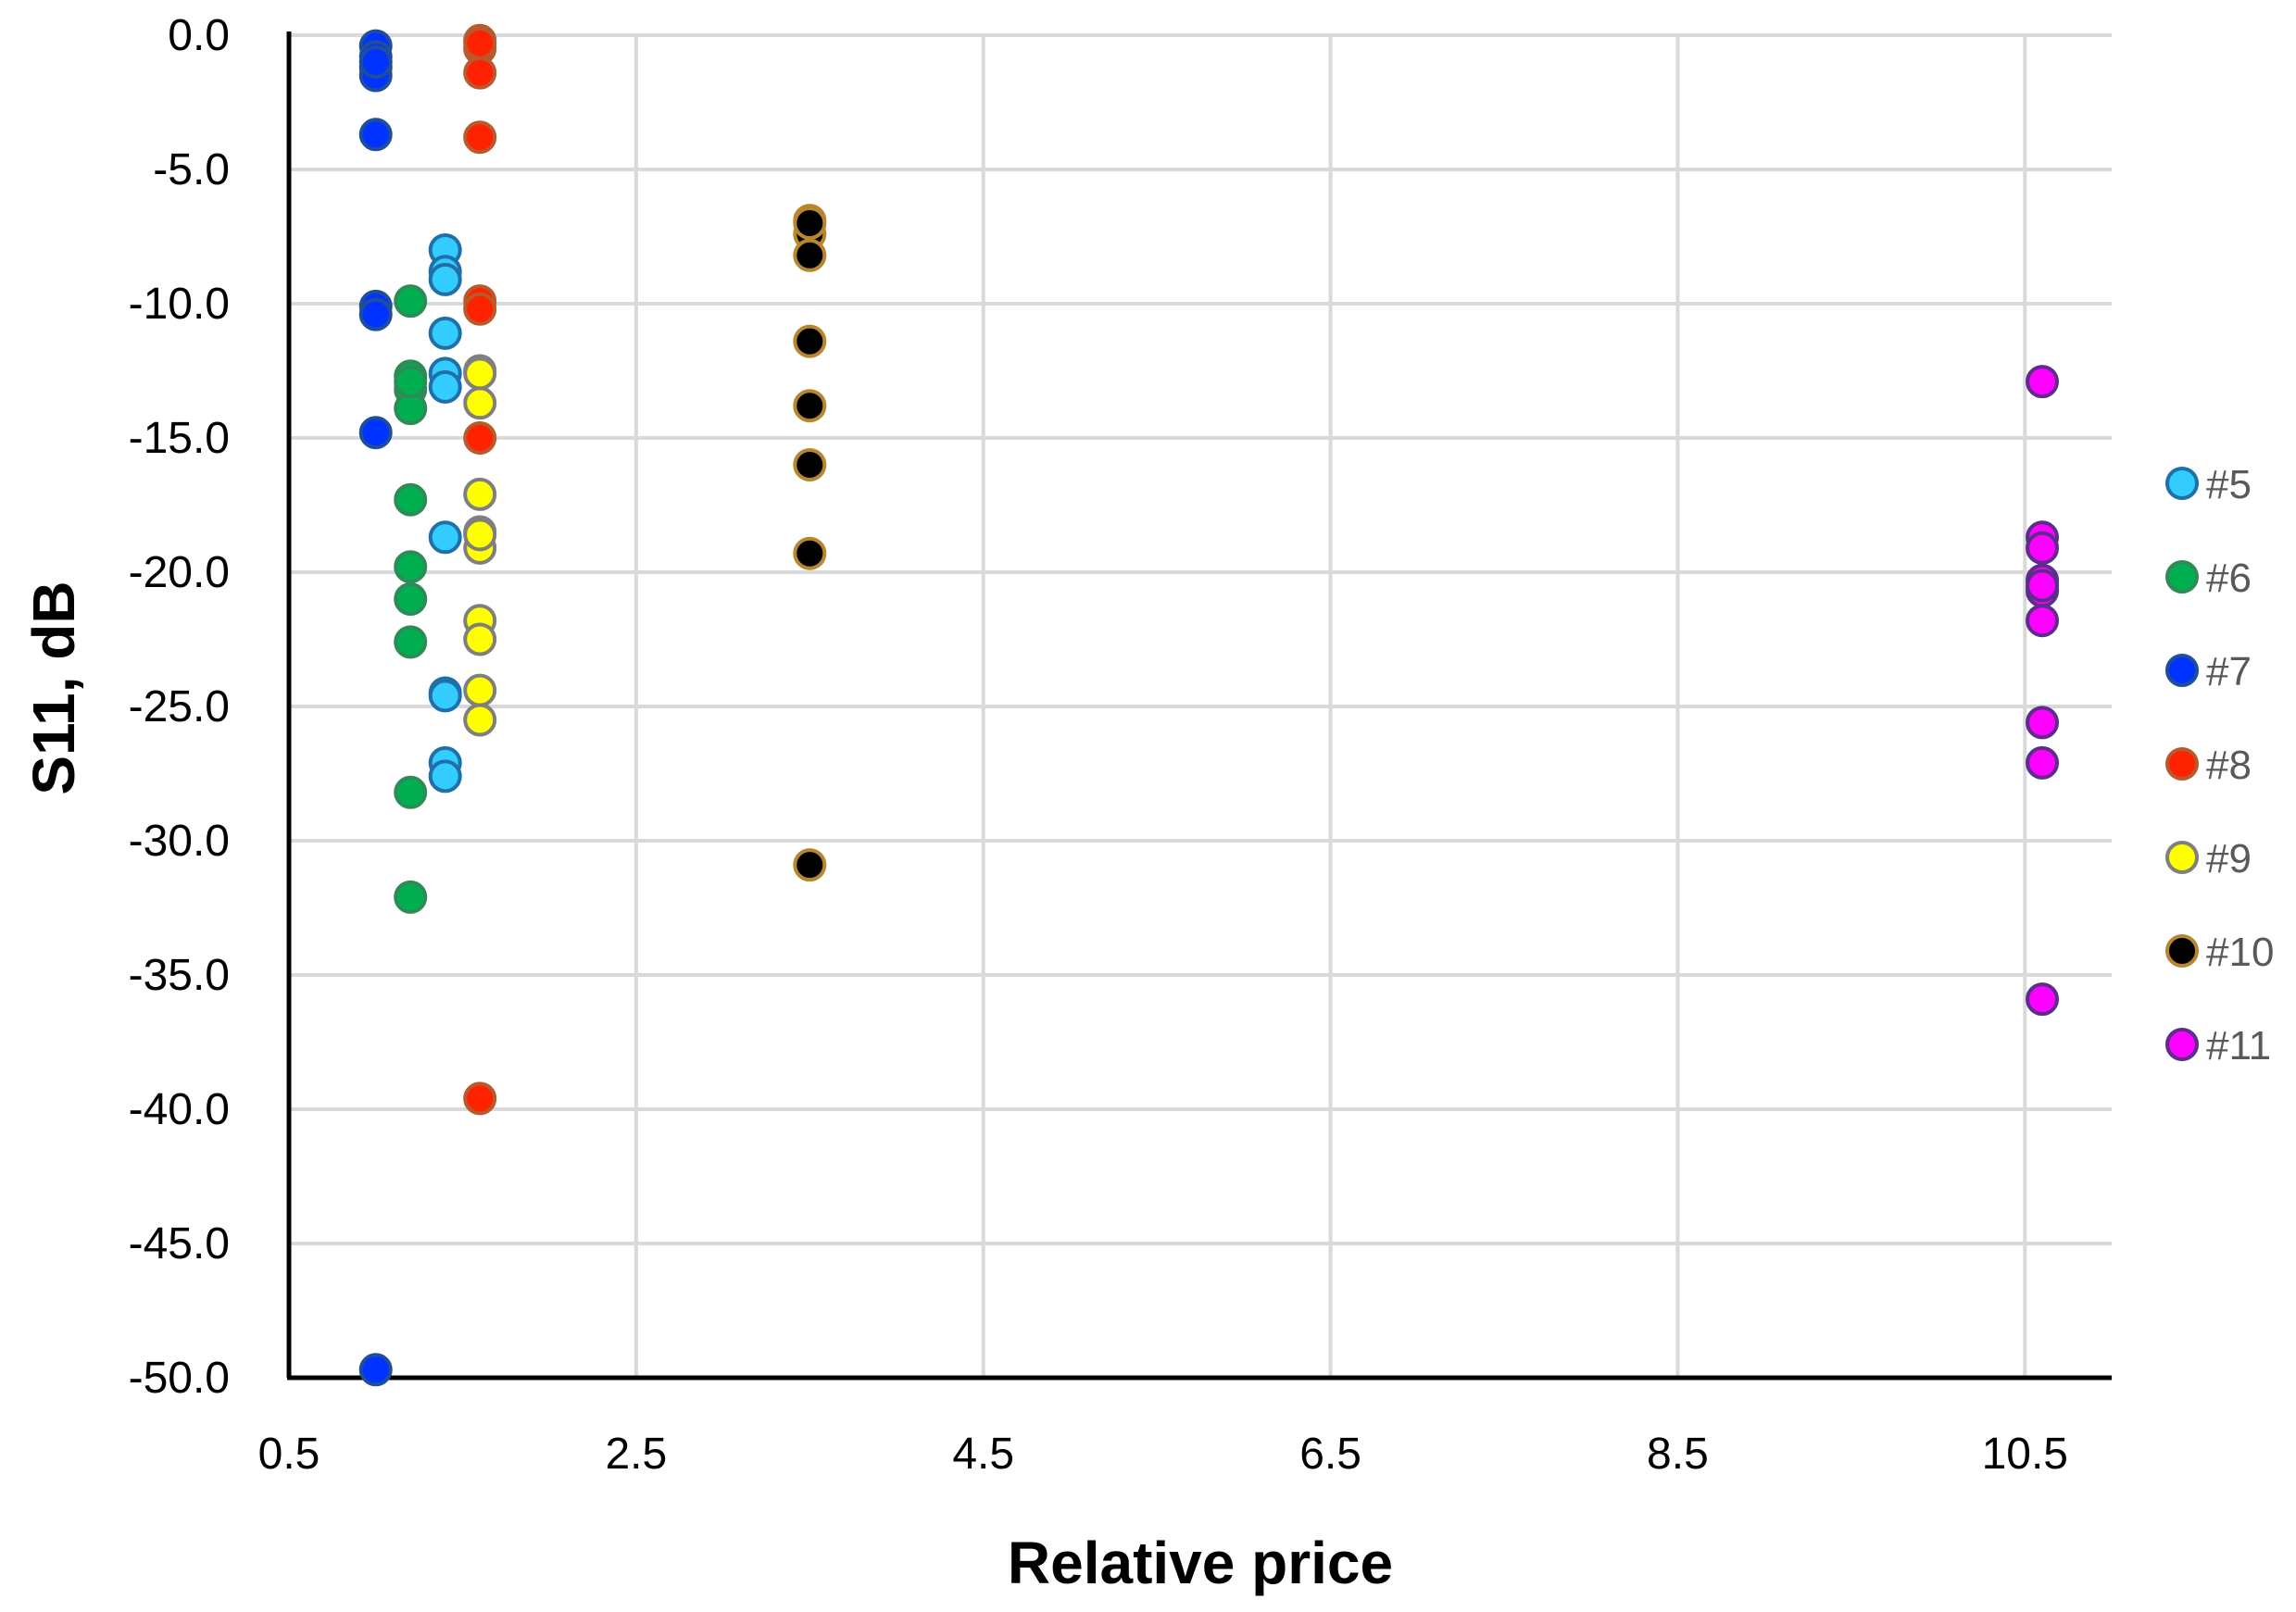  Describe the element at coordinates (179, 975) in the screenshot. I see `y-tick-label: -35.0` at that location.